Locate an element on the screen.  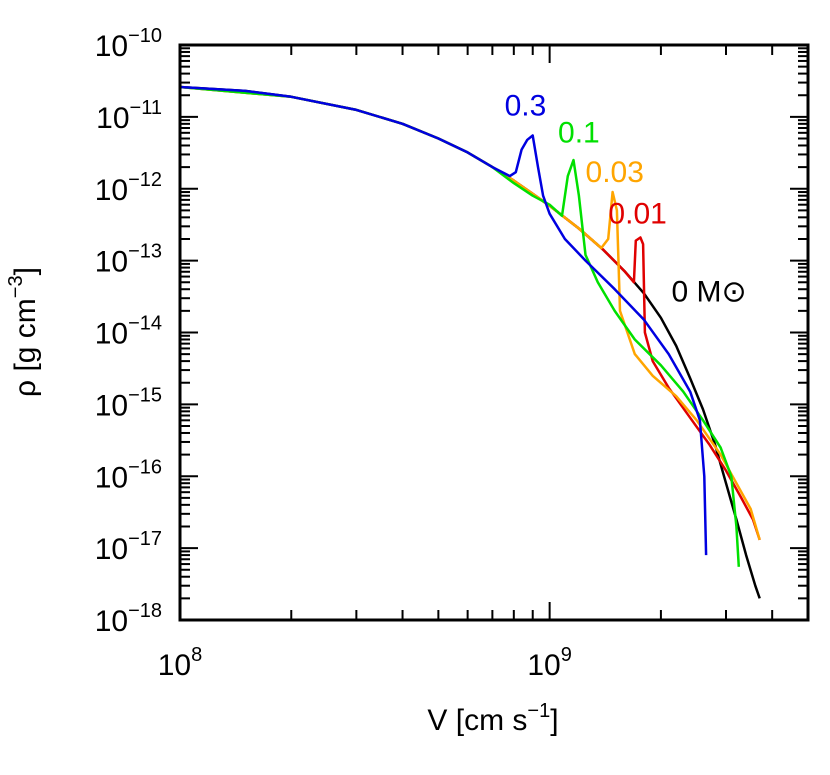
y-tick-label: 10−13 is located at coordinates (128, 260).